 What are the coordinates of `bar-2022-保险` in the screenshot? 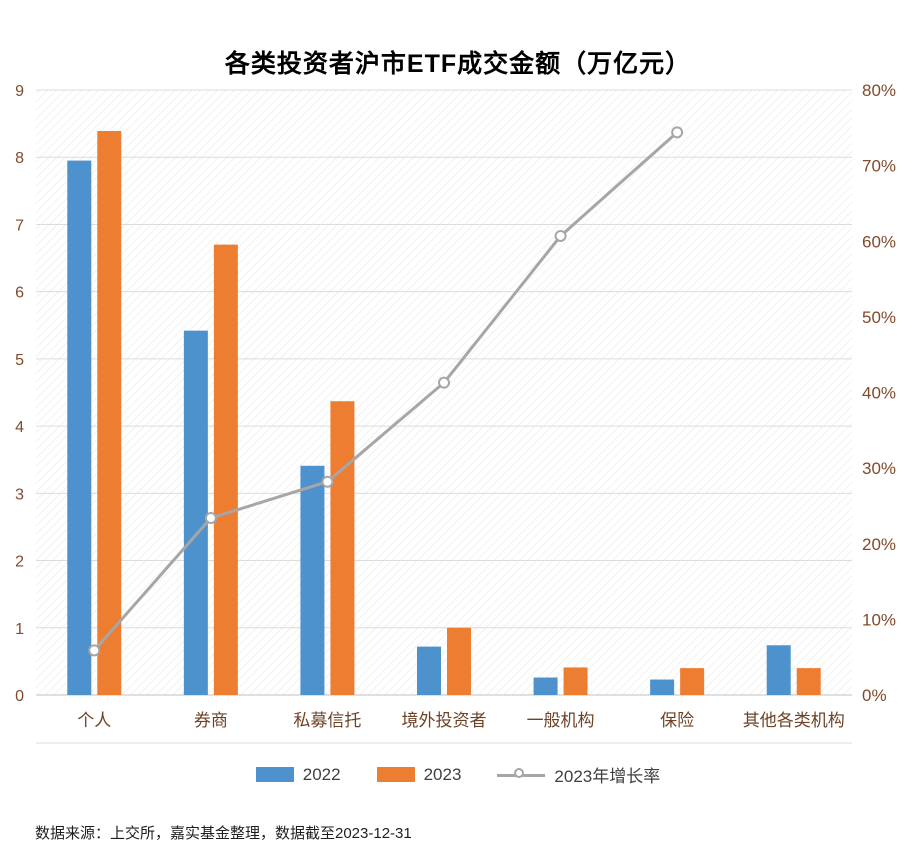 It's located at (662, 687).